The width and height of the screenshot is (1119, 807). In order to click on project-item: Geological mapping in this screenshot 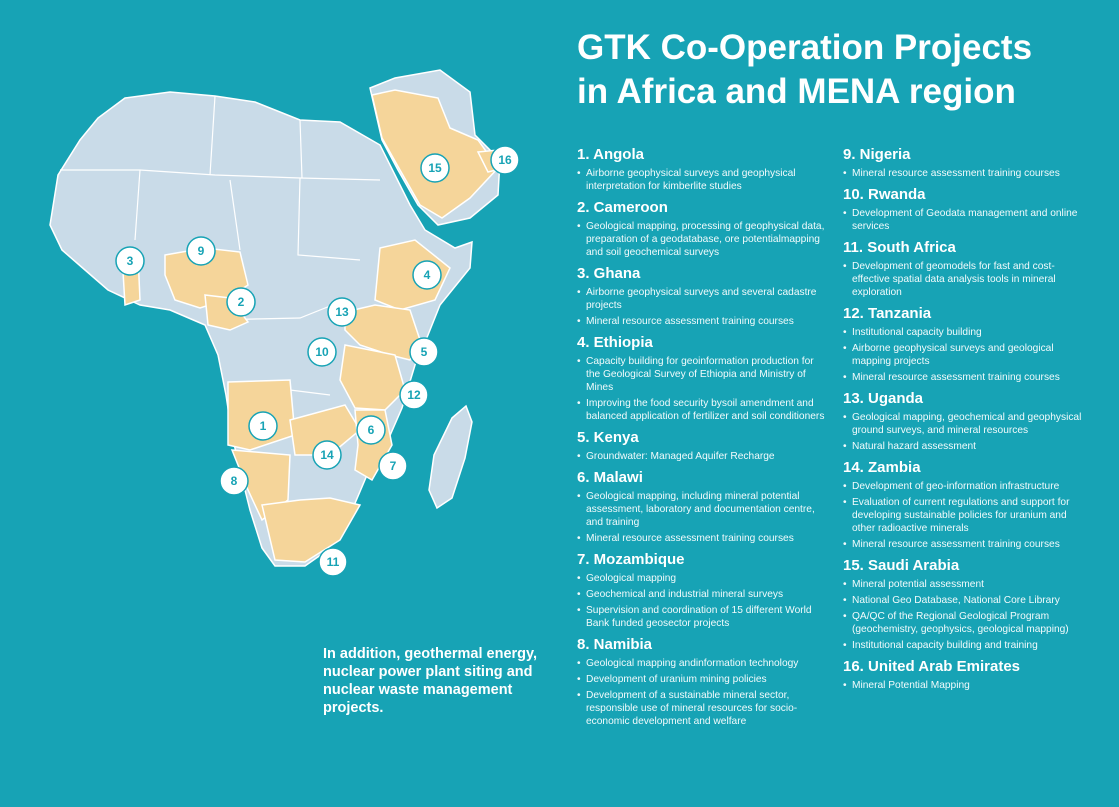, I will do `click(702, 578)`.